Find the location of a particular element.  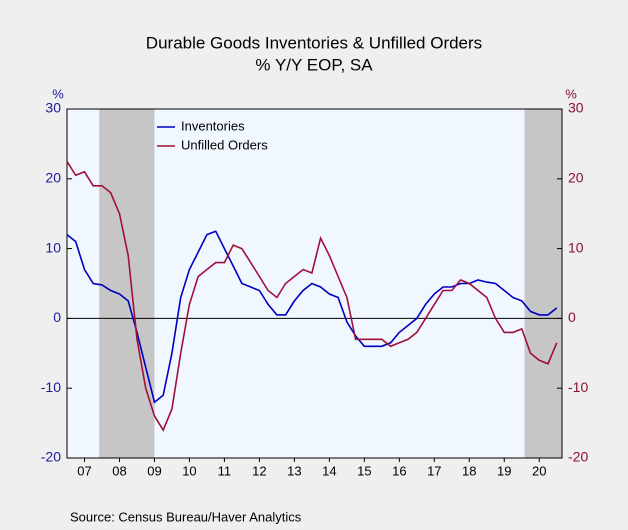

source-note: Source: Census Bureau/Haver Analytics is located at coordinates (186, 516).